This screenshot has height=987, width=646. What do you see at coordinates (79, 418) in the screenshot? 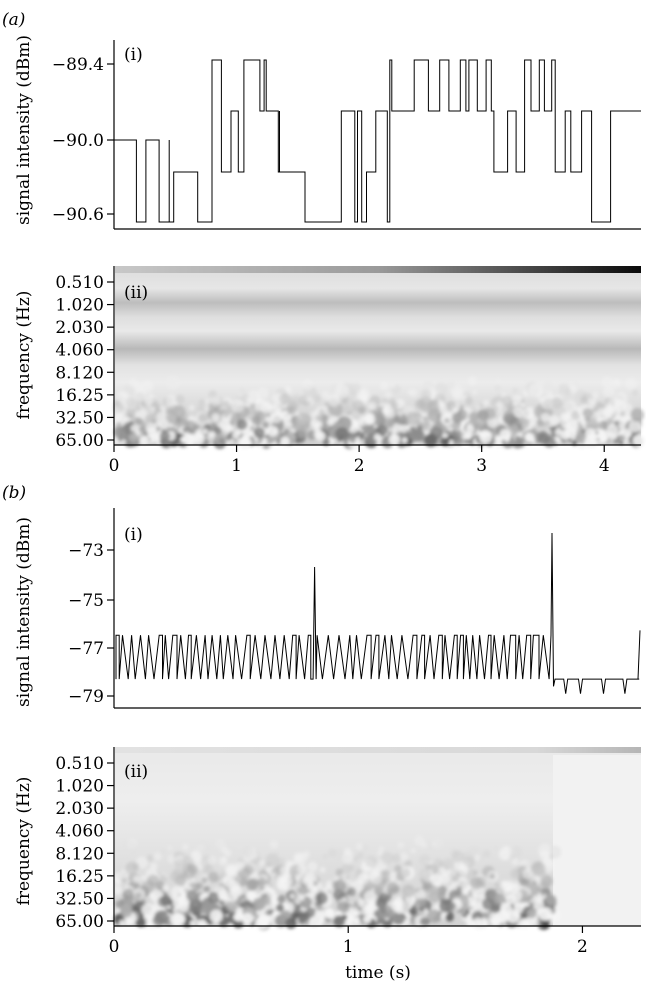
I see `a-ii-ytick-label: 32.50` at bounding box center [79, 418].